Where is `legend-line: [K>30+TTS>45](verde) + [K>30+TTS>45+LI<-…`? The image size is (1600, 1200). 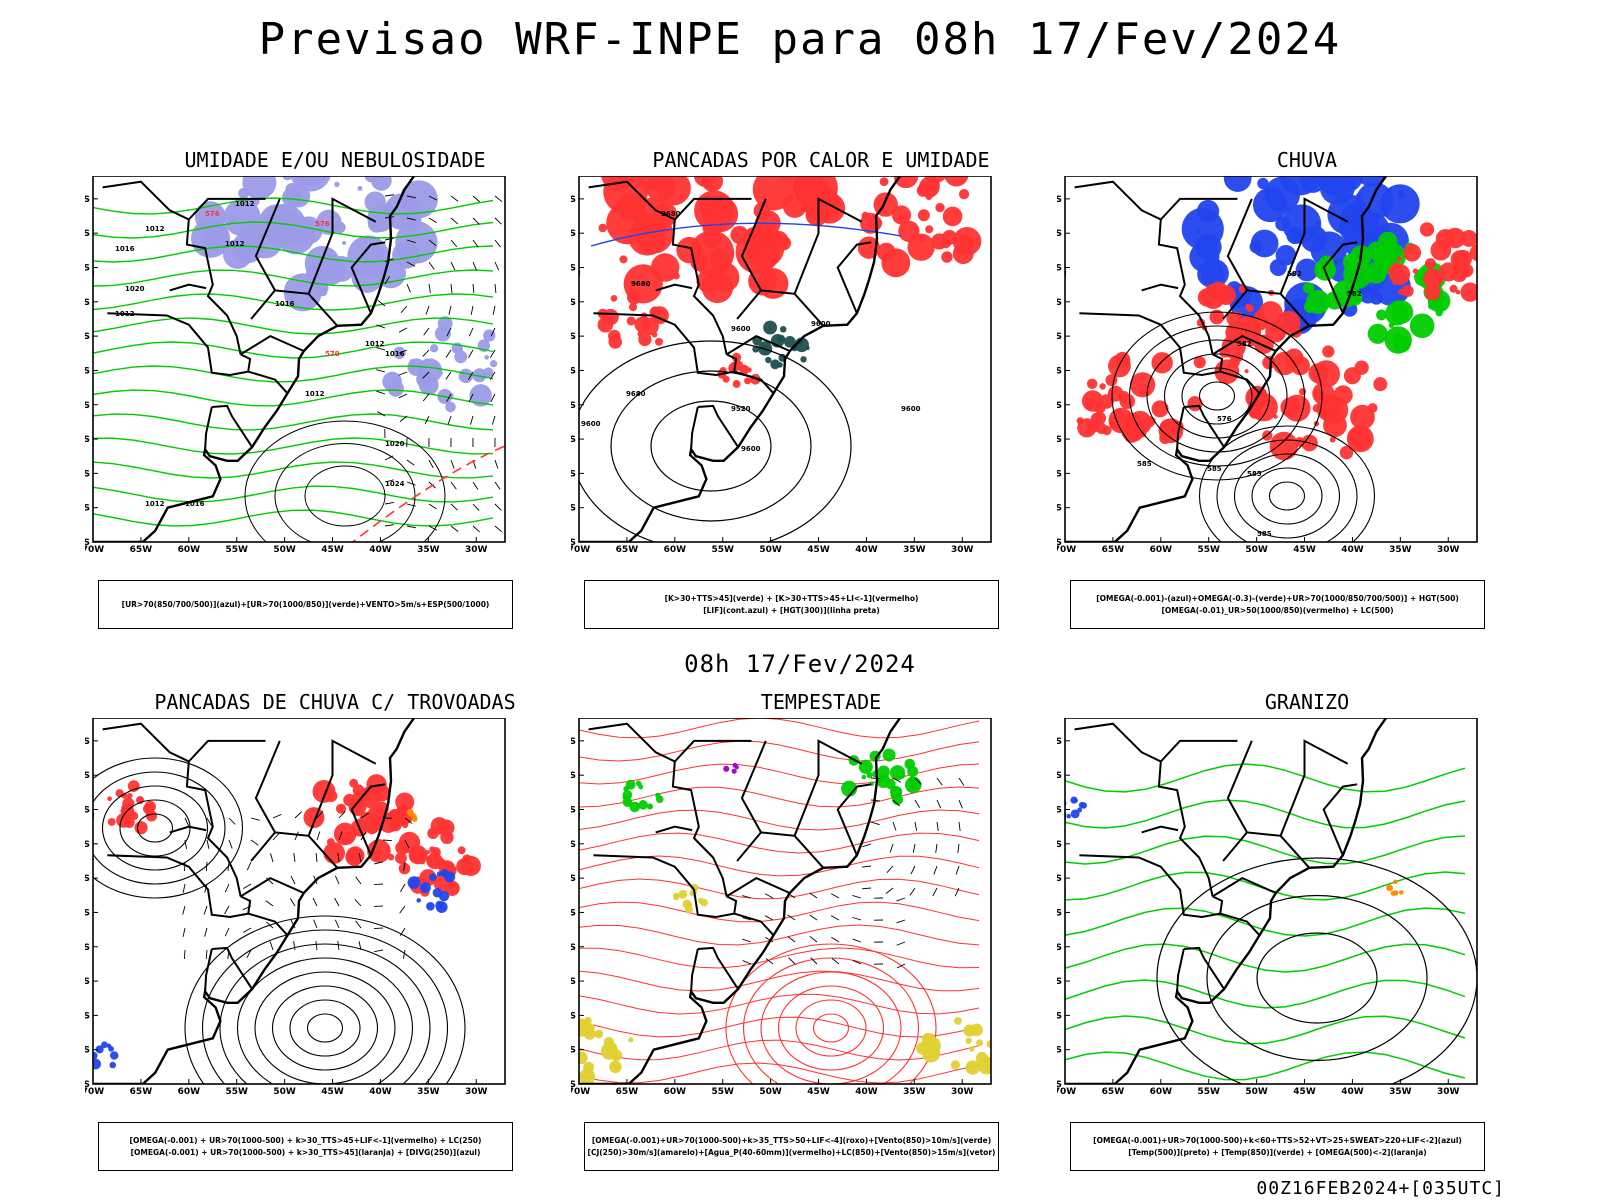 legend-line: [K>30+TTS>45](verde) + [K>30+TTS>45+LI<-… is located at coordinates (791, 598).